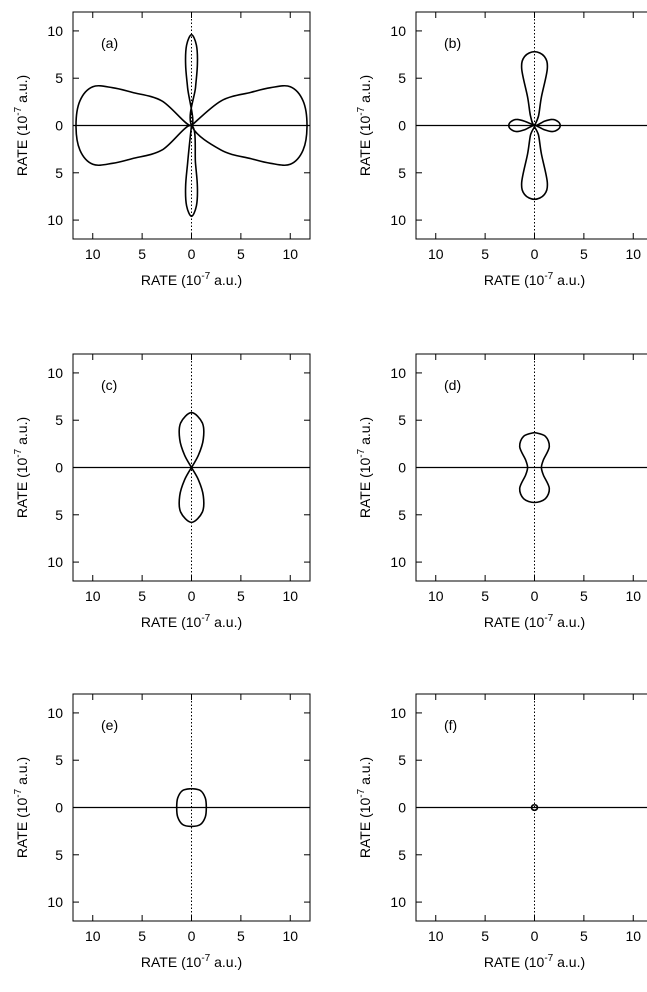 The image size is (647, 992). Describe the element at coordinates (452, 43) in the screenshot. I see `panel-label: (b)` at that location.